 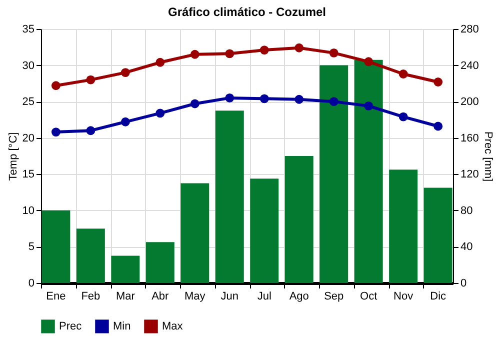 I want to click on x-tick-label: Ene, so click(x=56, y=296).